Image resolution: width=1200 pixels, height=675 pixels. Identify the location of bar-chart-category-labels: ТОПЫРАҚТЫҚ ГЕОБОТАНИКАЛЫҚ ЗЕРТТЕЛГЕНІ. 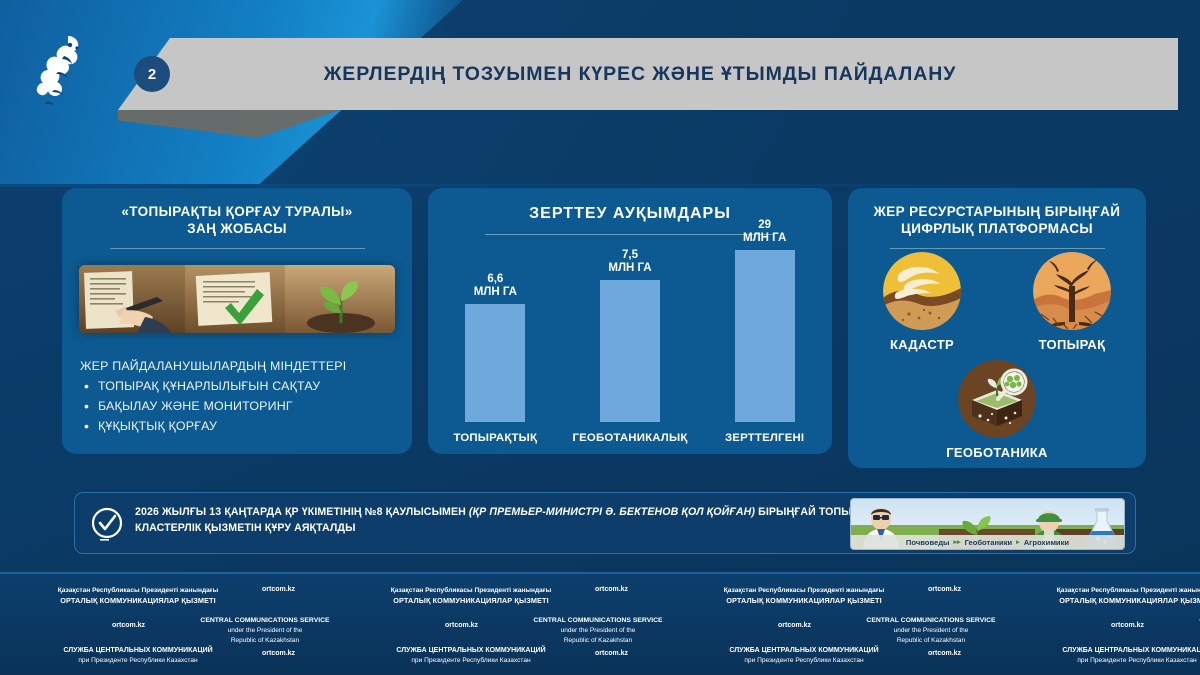
(630, 438).